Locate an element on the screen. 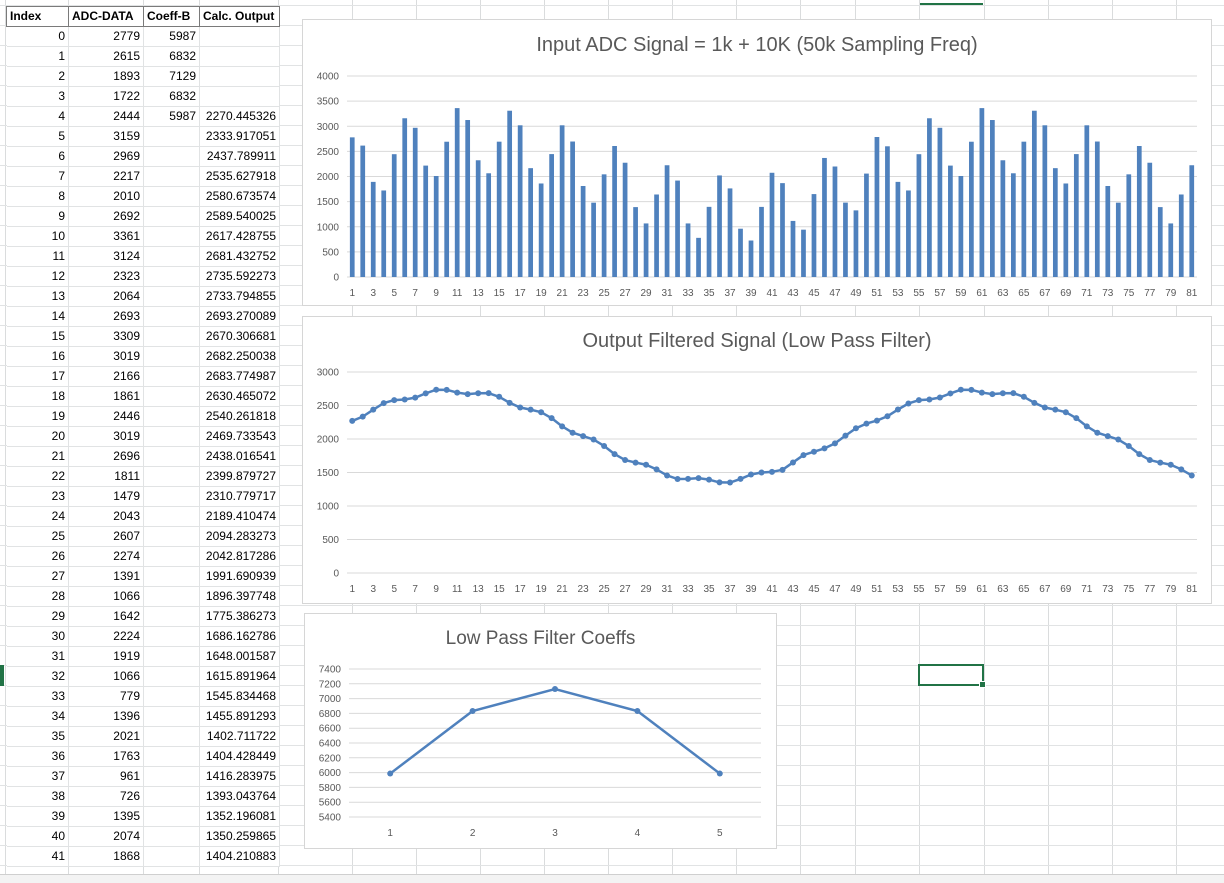 The height and width of the screenshot is (883, 1224). cell-calc-output: 1991.690939 is located at coordinates (239, 576).